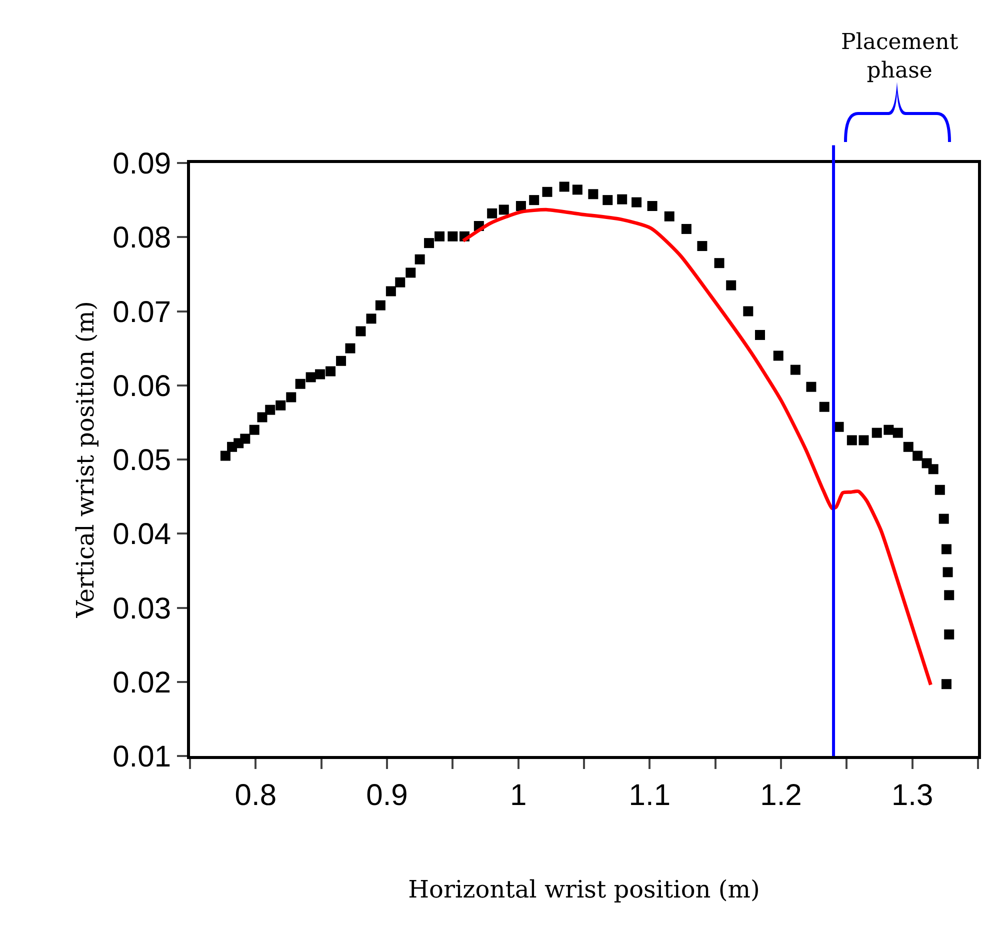 The height and width of the screenshot is (930, 996). I want to click on y-tick-label: 0.01, so click(141, 757).